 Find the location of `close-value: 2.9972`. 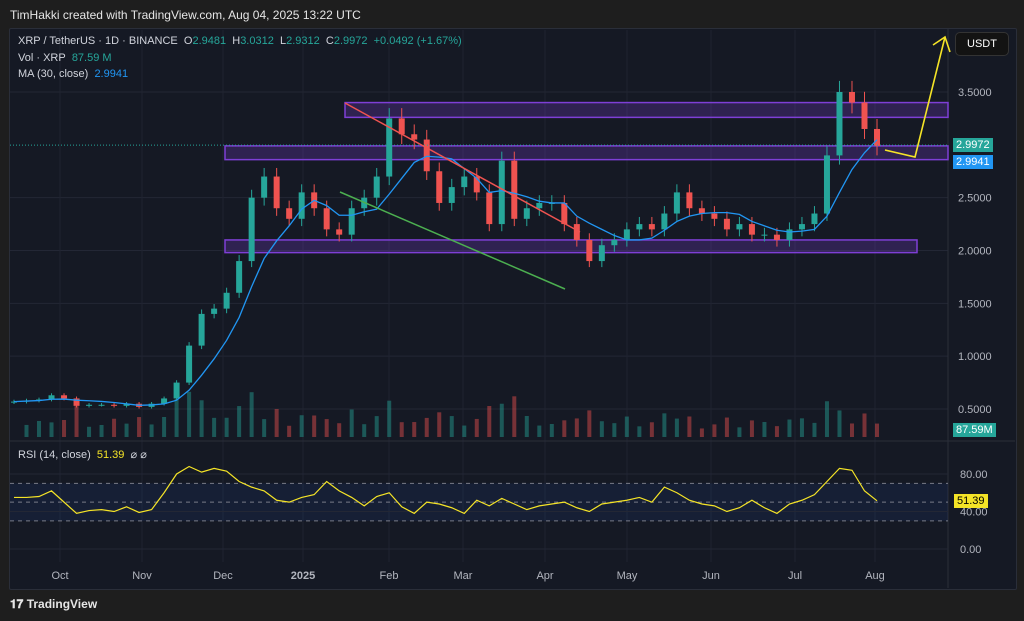

close-value: 2.9972 is located at coordinates (350, 41).